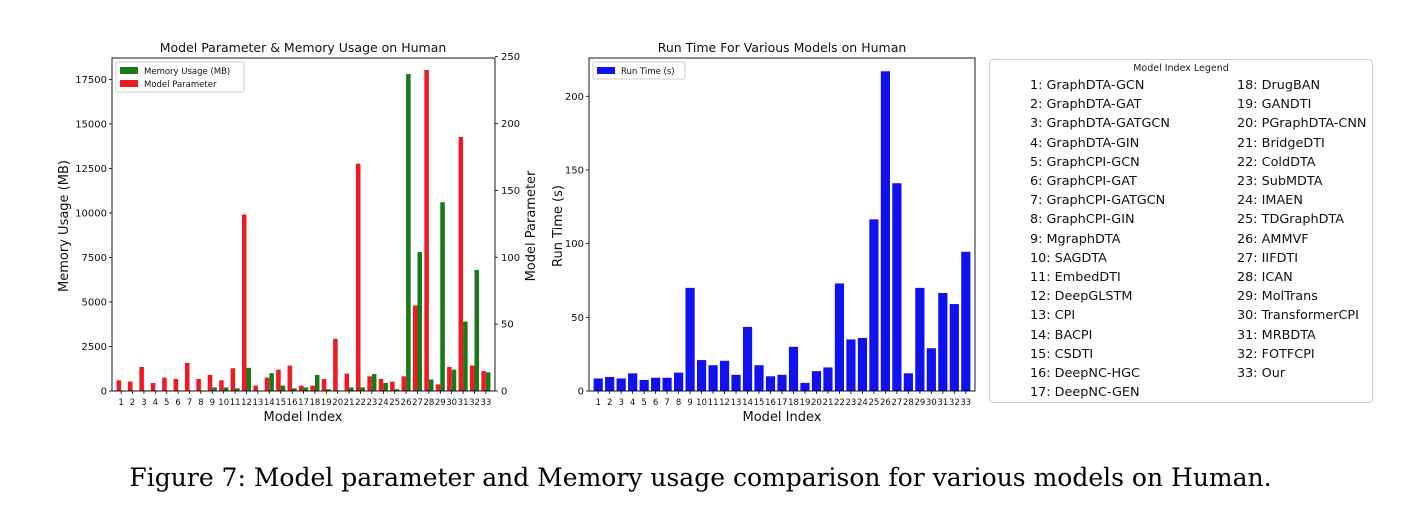  What do you see at coordinates (1261, 373) in the screenshot?
I see `legend-entry-33: 33: Our` at bounding box center [1261, 373].